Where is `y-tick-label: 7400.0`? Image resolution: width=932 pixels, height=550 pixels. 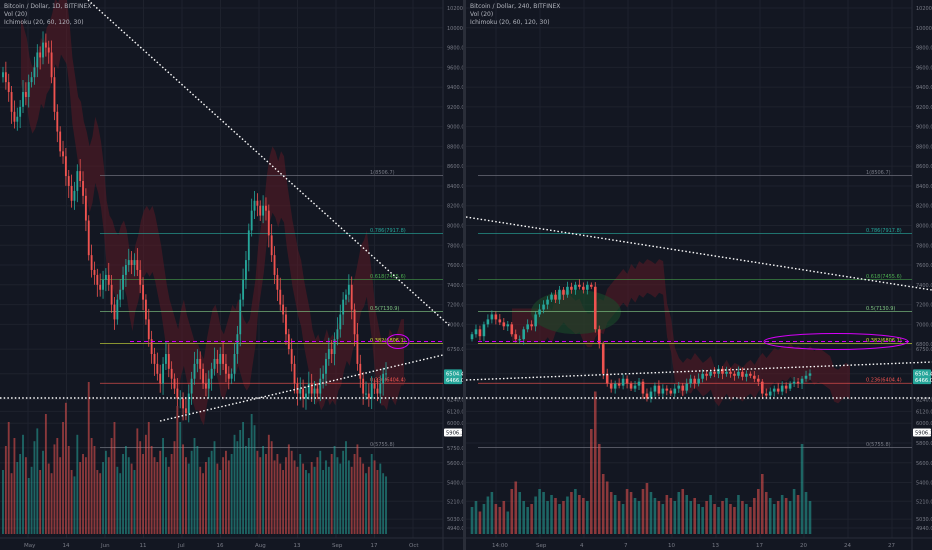
y-tick-label: 7400.0 is located at coordinates (924, 286).